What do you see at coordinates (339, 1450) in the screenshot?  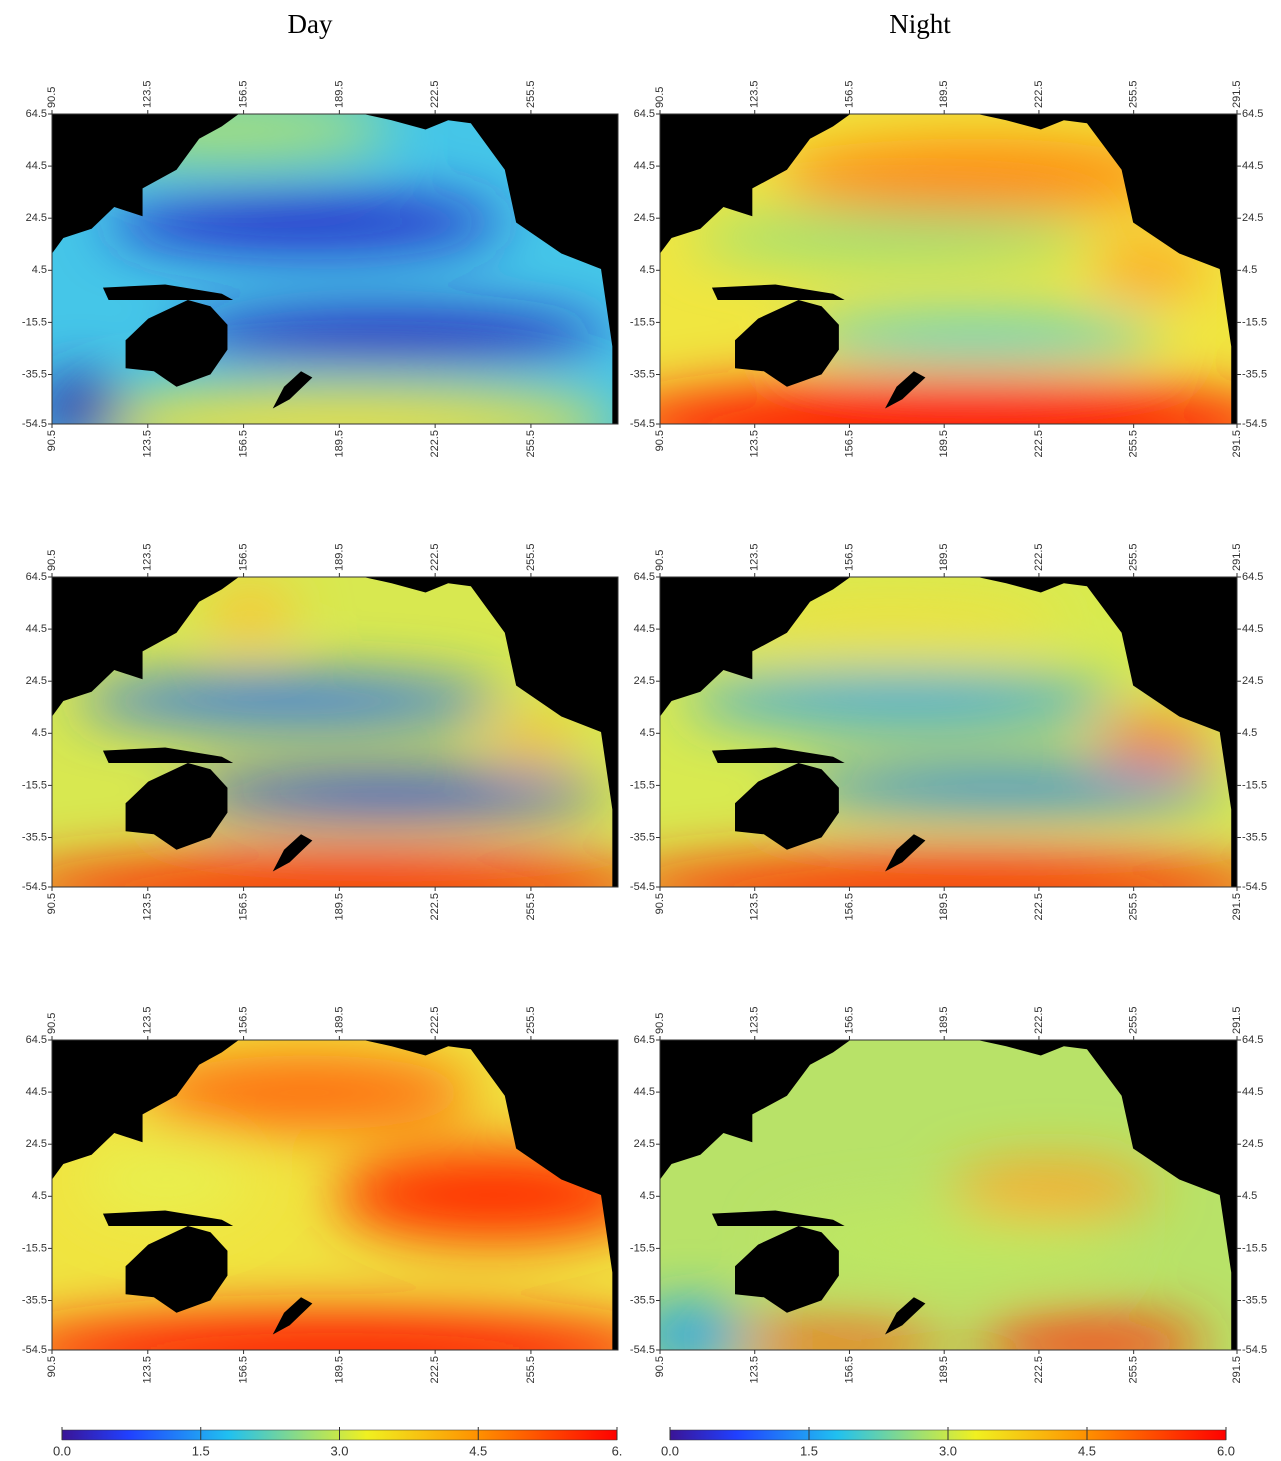 I see `colorbar-tick-label: 3.0` at bounding box center [339, 1450].